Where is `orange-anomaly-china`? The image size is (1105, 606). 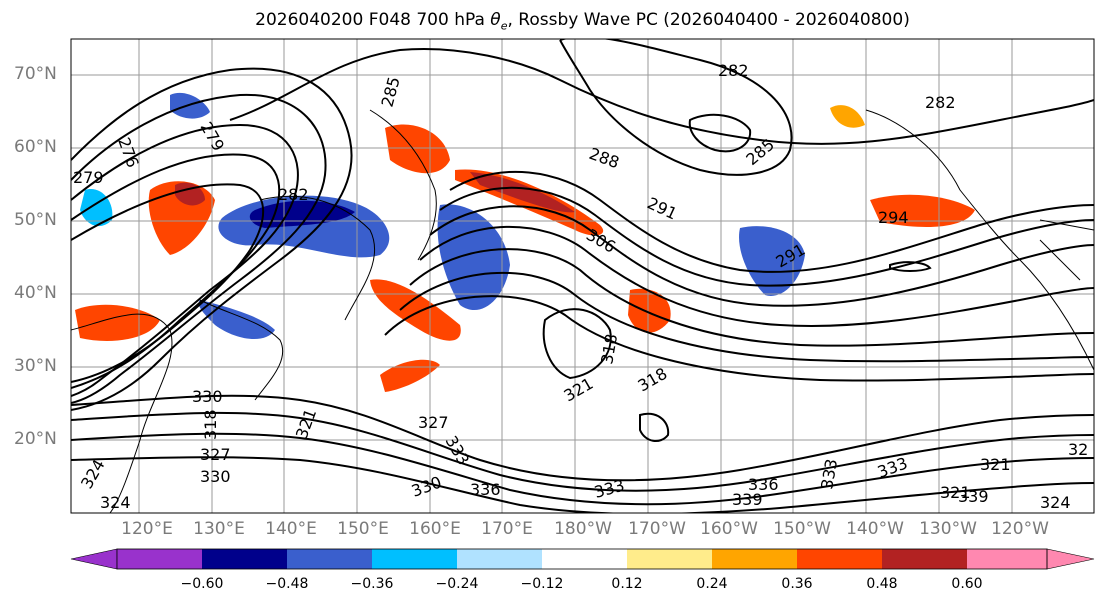 orange-anomaly-china is located at coordinates (117, 322).